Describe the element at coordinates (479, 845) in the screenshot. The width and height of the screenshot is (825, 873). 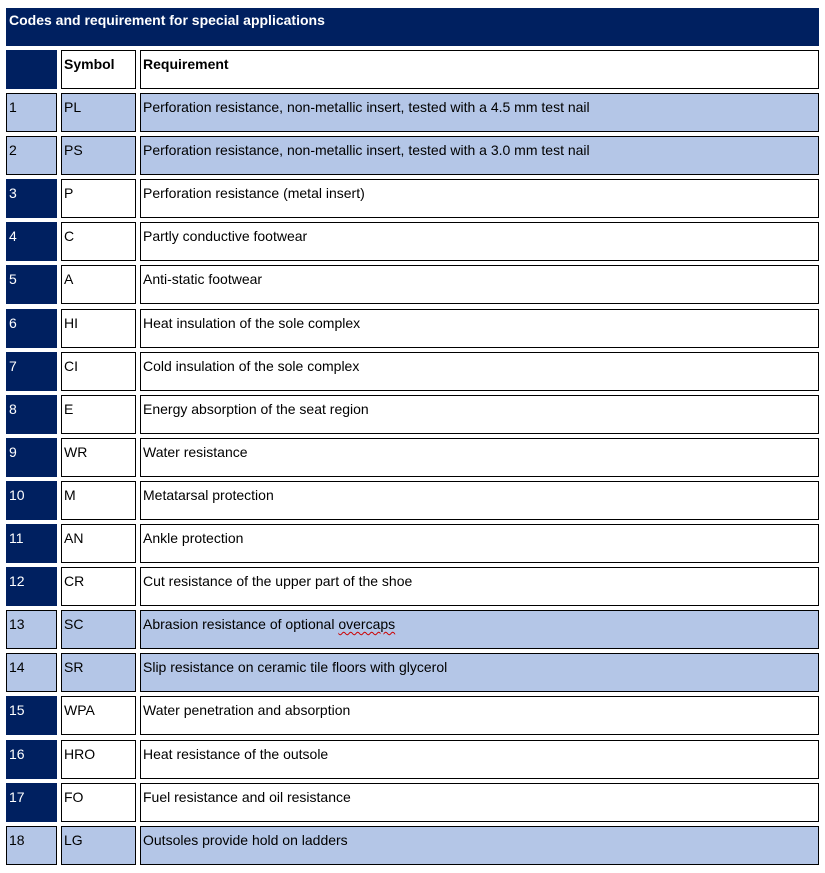
I see `row-requirement: Outsoles provide hold on ladders` at that location.